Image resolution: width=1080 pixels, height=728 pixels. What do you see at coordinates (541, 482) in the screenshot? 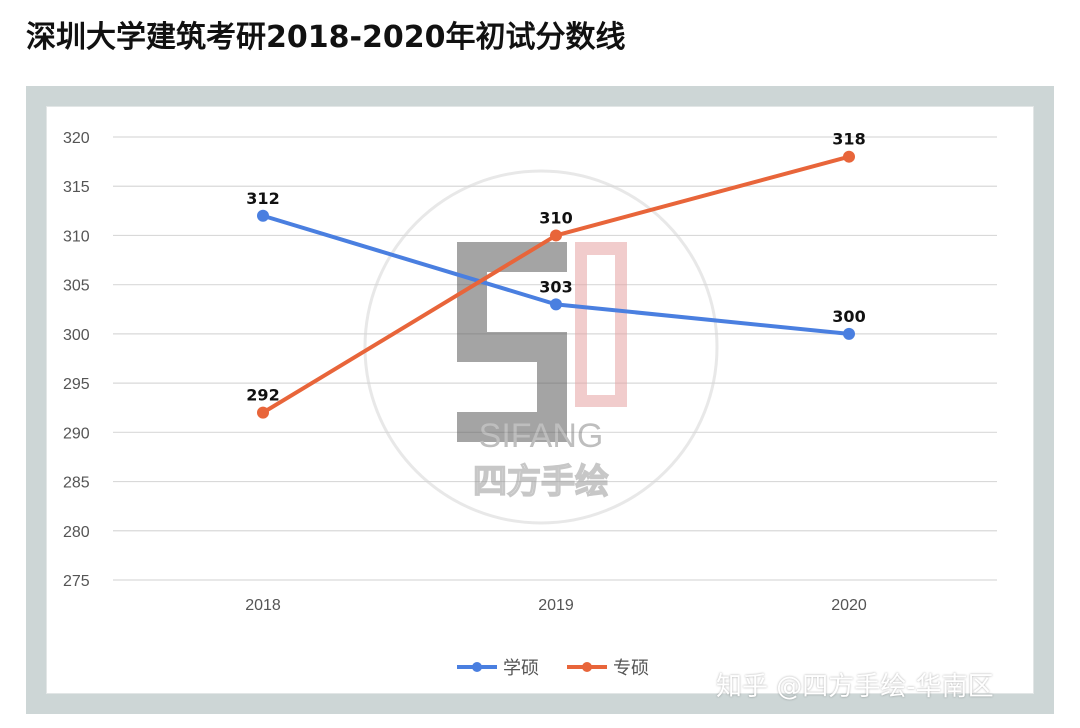
I see `watermark-brand-cn: 四方手绘` at bounding box center [541, 482].